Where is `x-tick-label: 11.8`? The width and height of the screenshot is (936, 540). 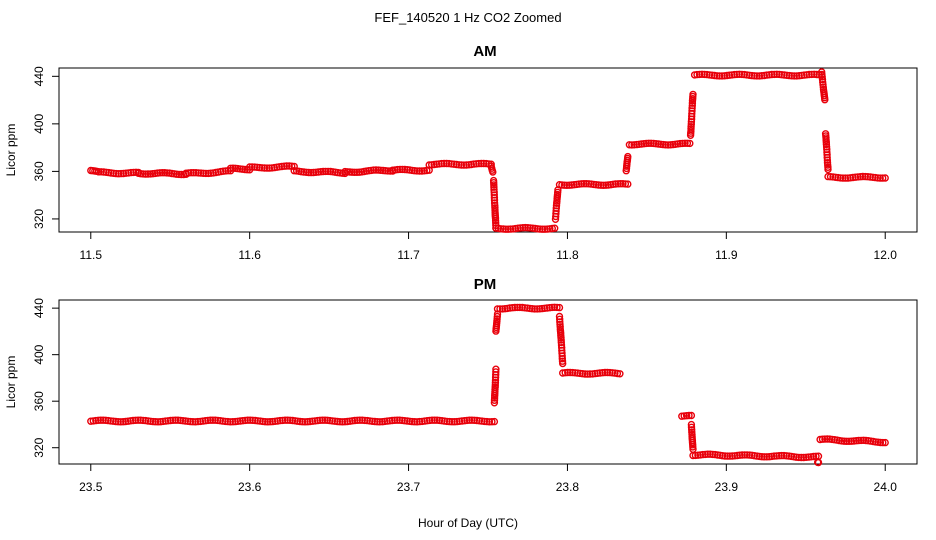
x-tick-label: 11.8 is located at coordinates (567, 255).